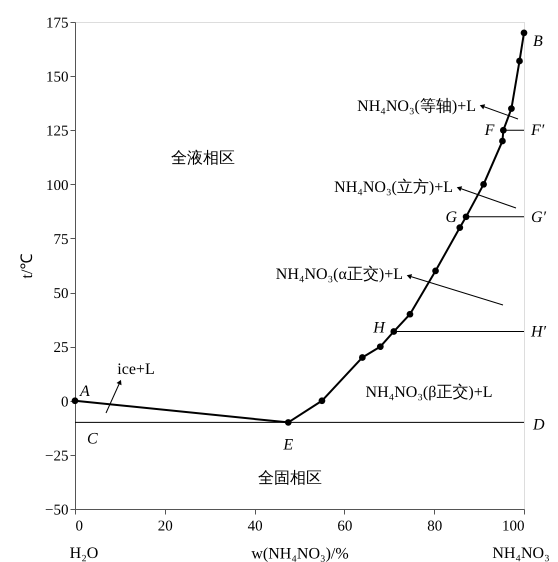  What do you see at coordinates (56, 510) in the screenshot?
I see `y-tick-label: −50` at bounding box center [56, 510].